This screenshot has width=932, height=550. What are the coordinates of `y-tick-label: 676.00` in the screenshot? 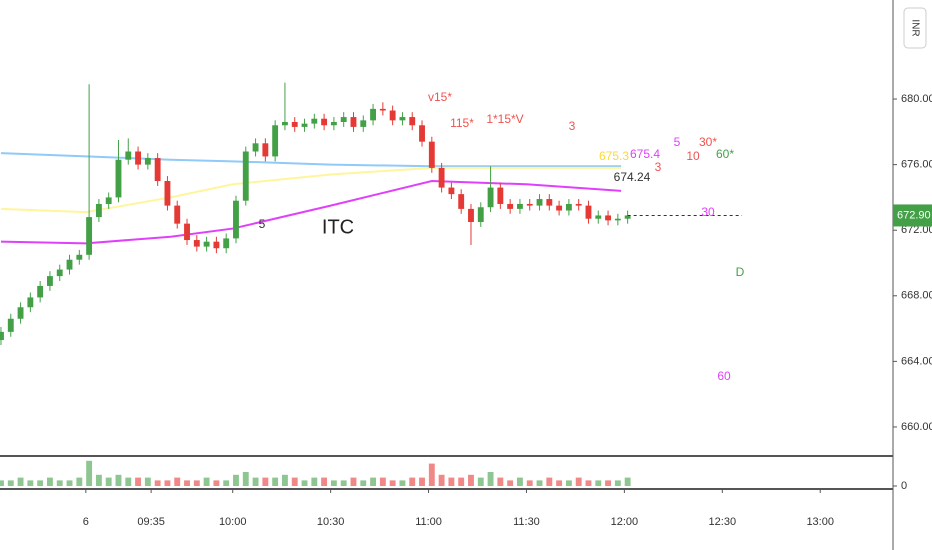 It's located at (916, 165).